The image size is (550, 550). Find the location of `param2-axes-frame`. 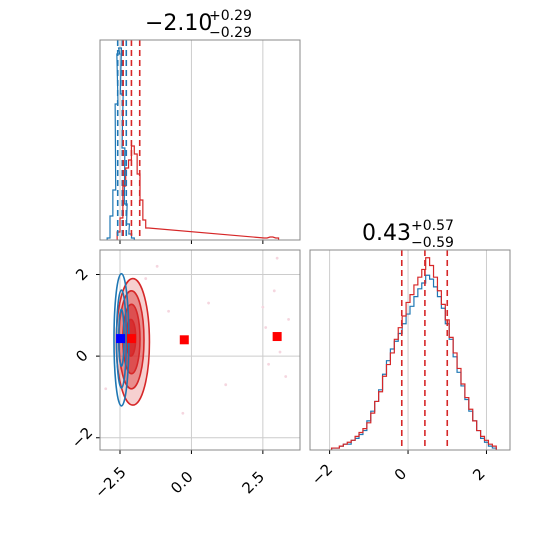

param2-axes-frame is located at coordinates (410, 350).